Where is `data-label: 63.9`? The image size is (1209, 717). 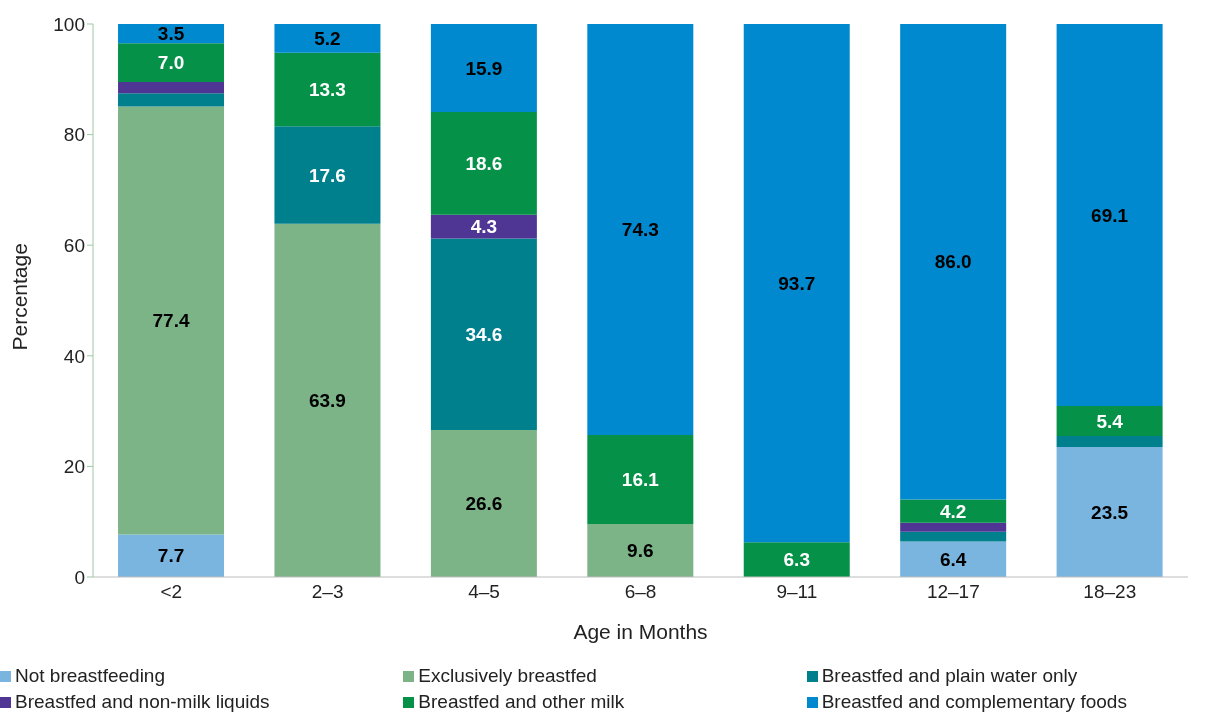
data-label: 63.9 is located at coordinates (327, 400).